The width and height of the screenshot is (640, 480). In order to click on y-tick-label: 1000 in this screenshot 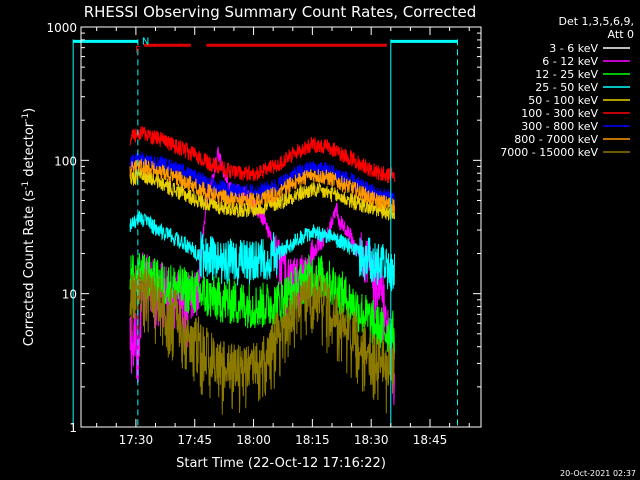, I will do `click(61, 28)`.